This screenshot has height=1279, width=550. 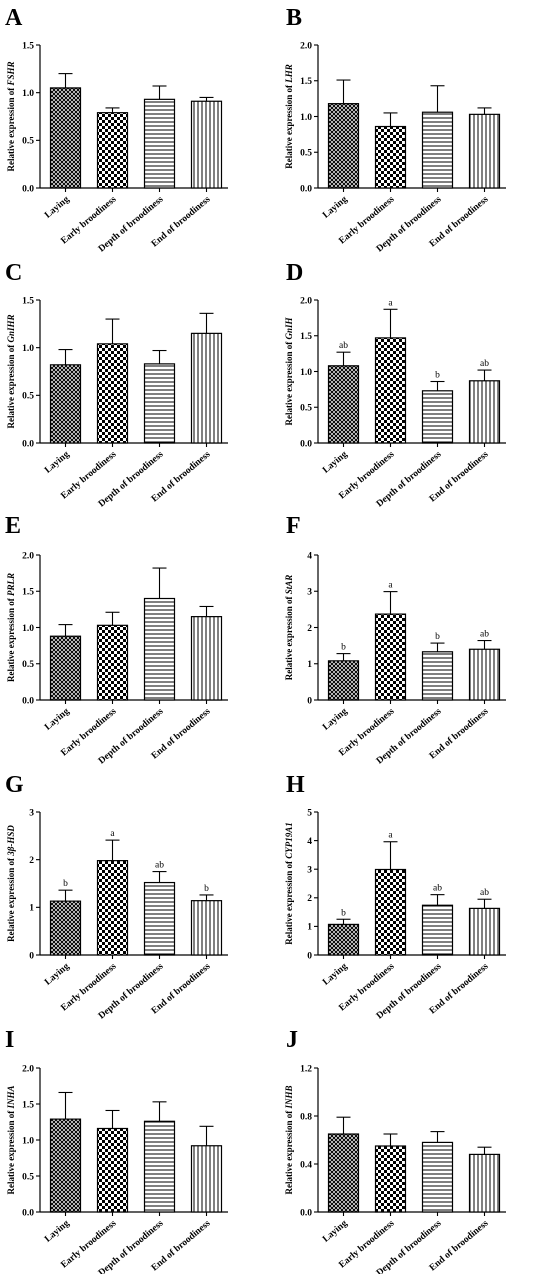 What do you see at coordinates (13, 273) in the screenshot?
I see `panel-letter: C` at bounding box center [13, 273].